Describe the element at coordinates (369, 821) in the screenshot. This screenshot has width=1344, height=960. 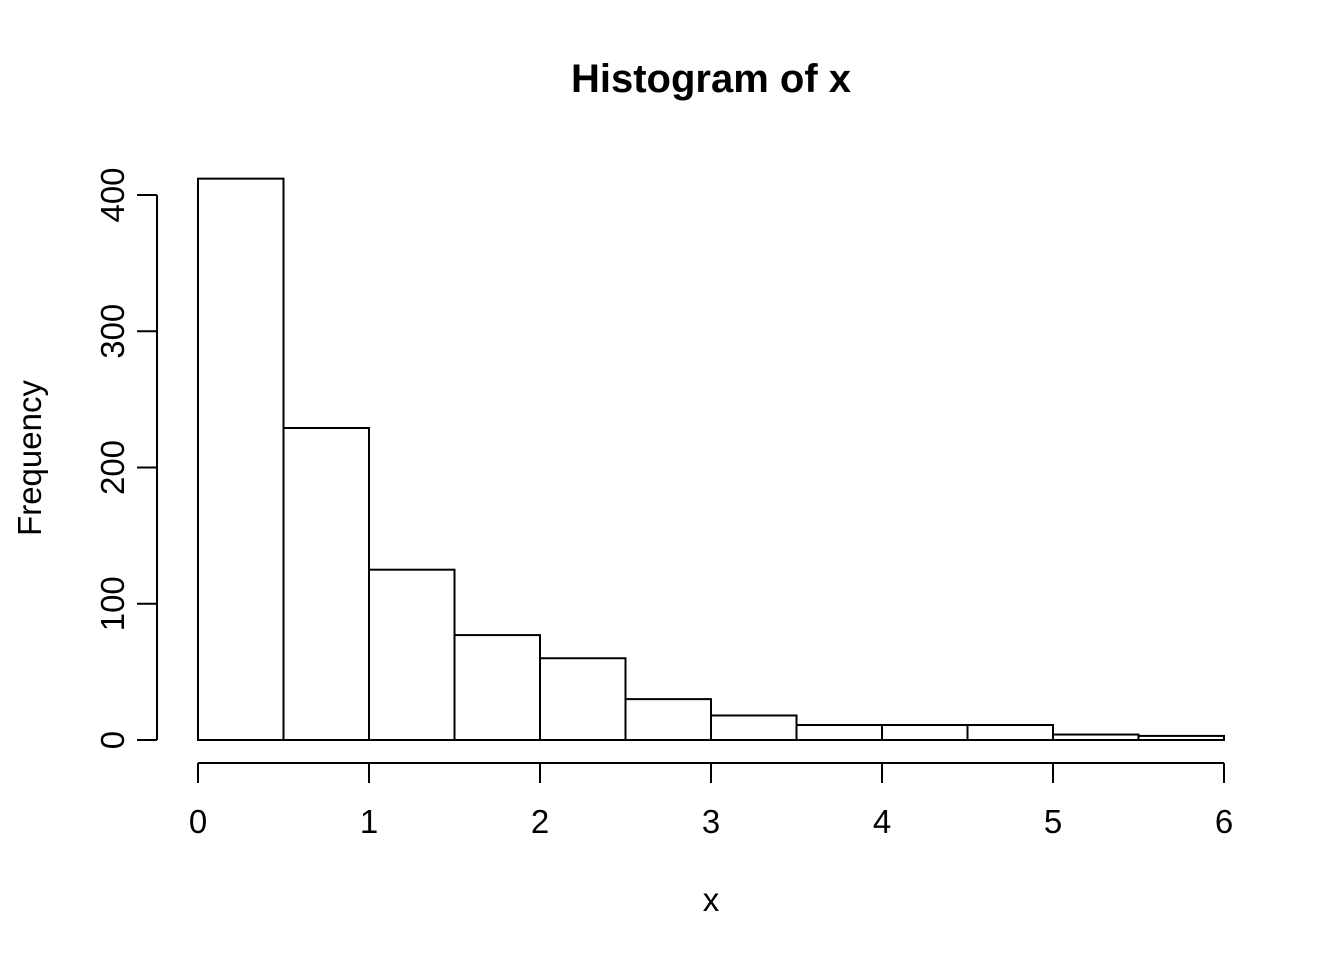
I see `x-tick-label: 1` at that location.